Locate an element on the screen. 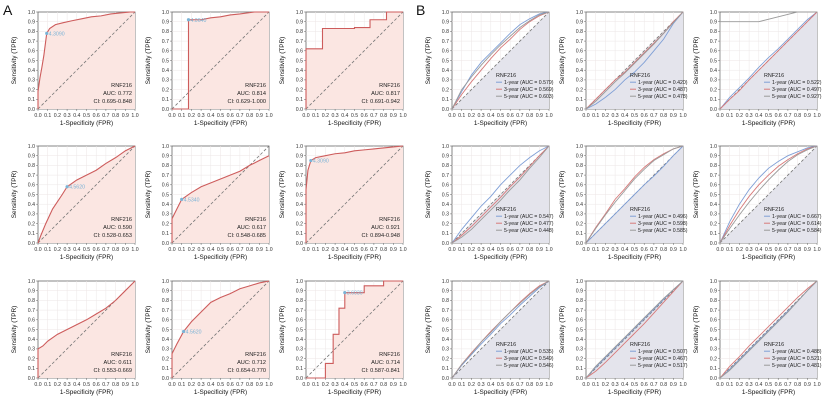 This screenshot has width=824, height=404. auc-label: AUC: 0.772 is located at coordinates (117, 94).